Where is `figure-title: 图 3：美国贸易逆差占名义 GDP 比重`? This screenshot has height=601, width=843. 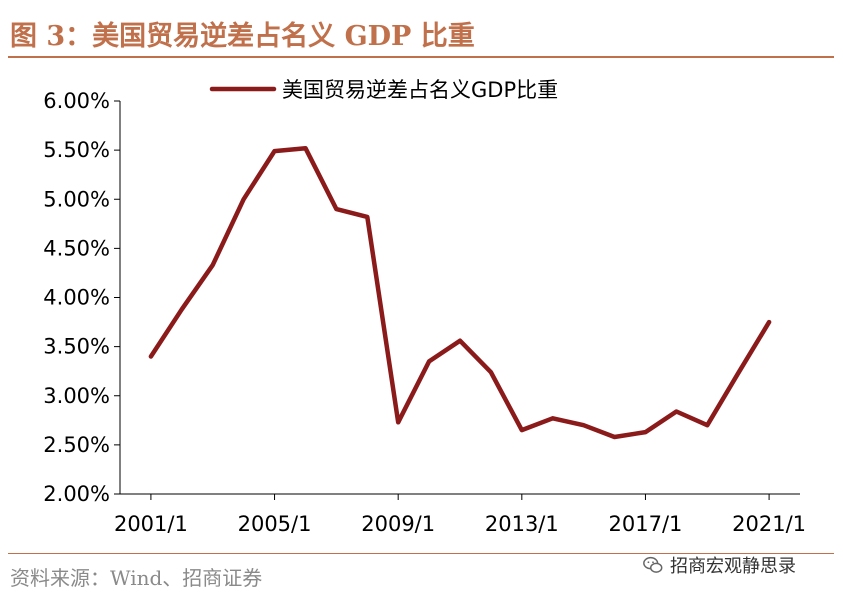 figure-title: 图 3：美国贸易逆差占名义 GDP 比重 is located at coordinates (242, 36).